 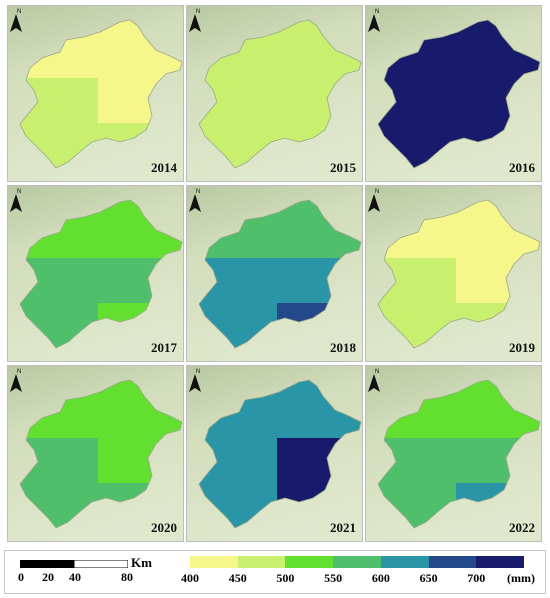 I want to click on map-panel-2018: N 2018, so click(x=274, y=273).